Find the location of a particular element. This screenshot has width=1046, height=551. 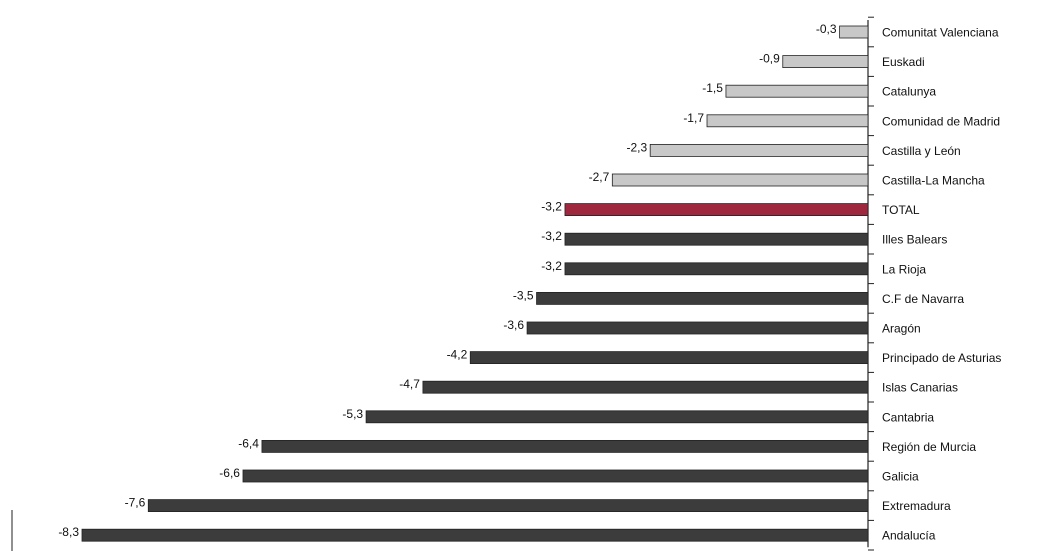

category-label: TOTAL is located at coordinates (901, 210).